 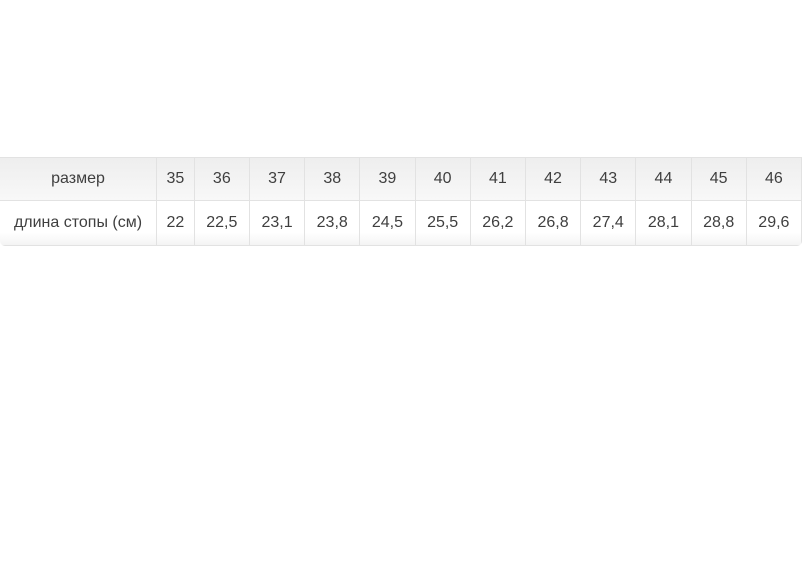 I want to click on size-cell: 46, so click(x=774, y=178).